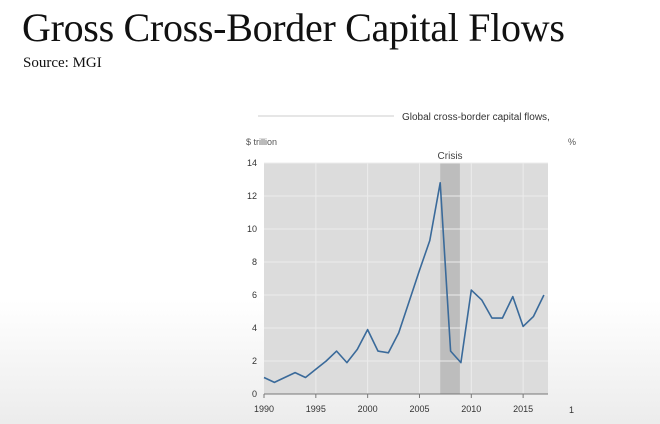 Image resolution: width=660 pixels, height=424 pixels. I want to click on x-tick-label: 2000, so click(368, 409).